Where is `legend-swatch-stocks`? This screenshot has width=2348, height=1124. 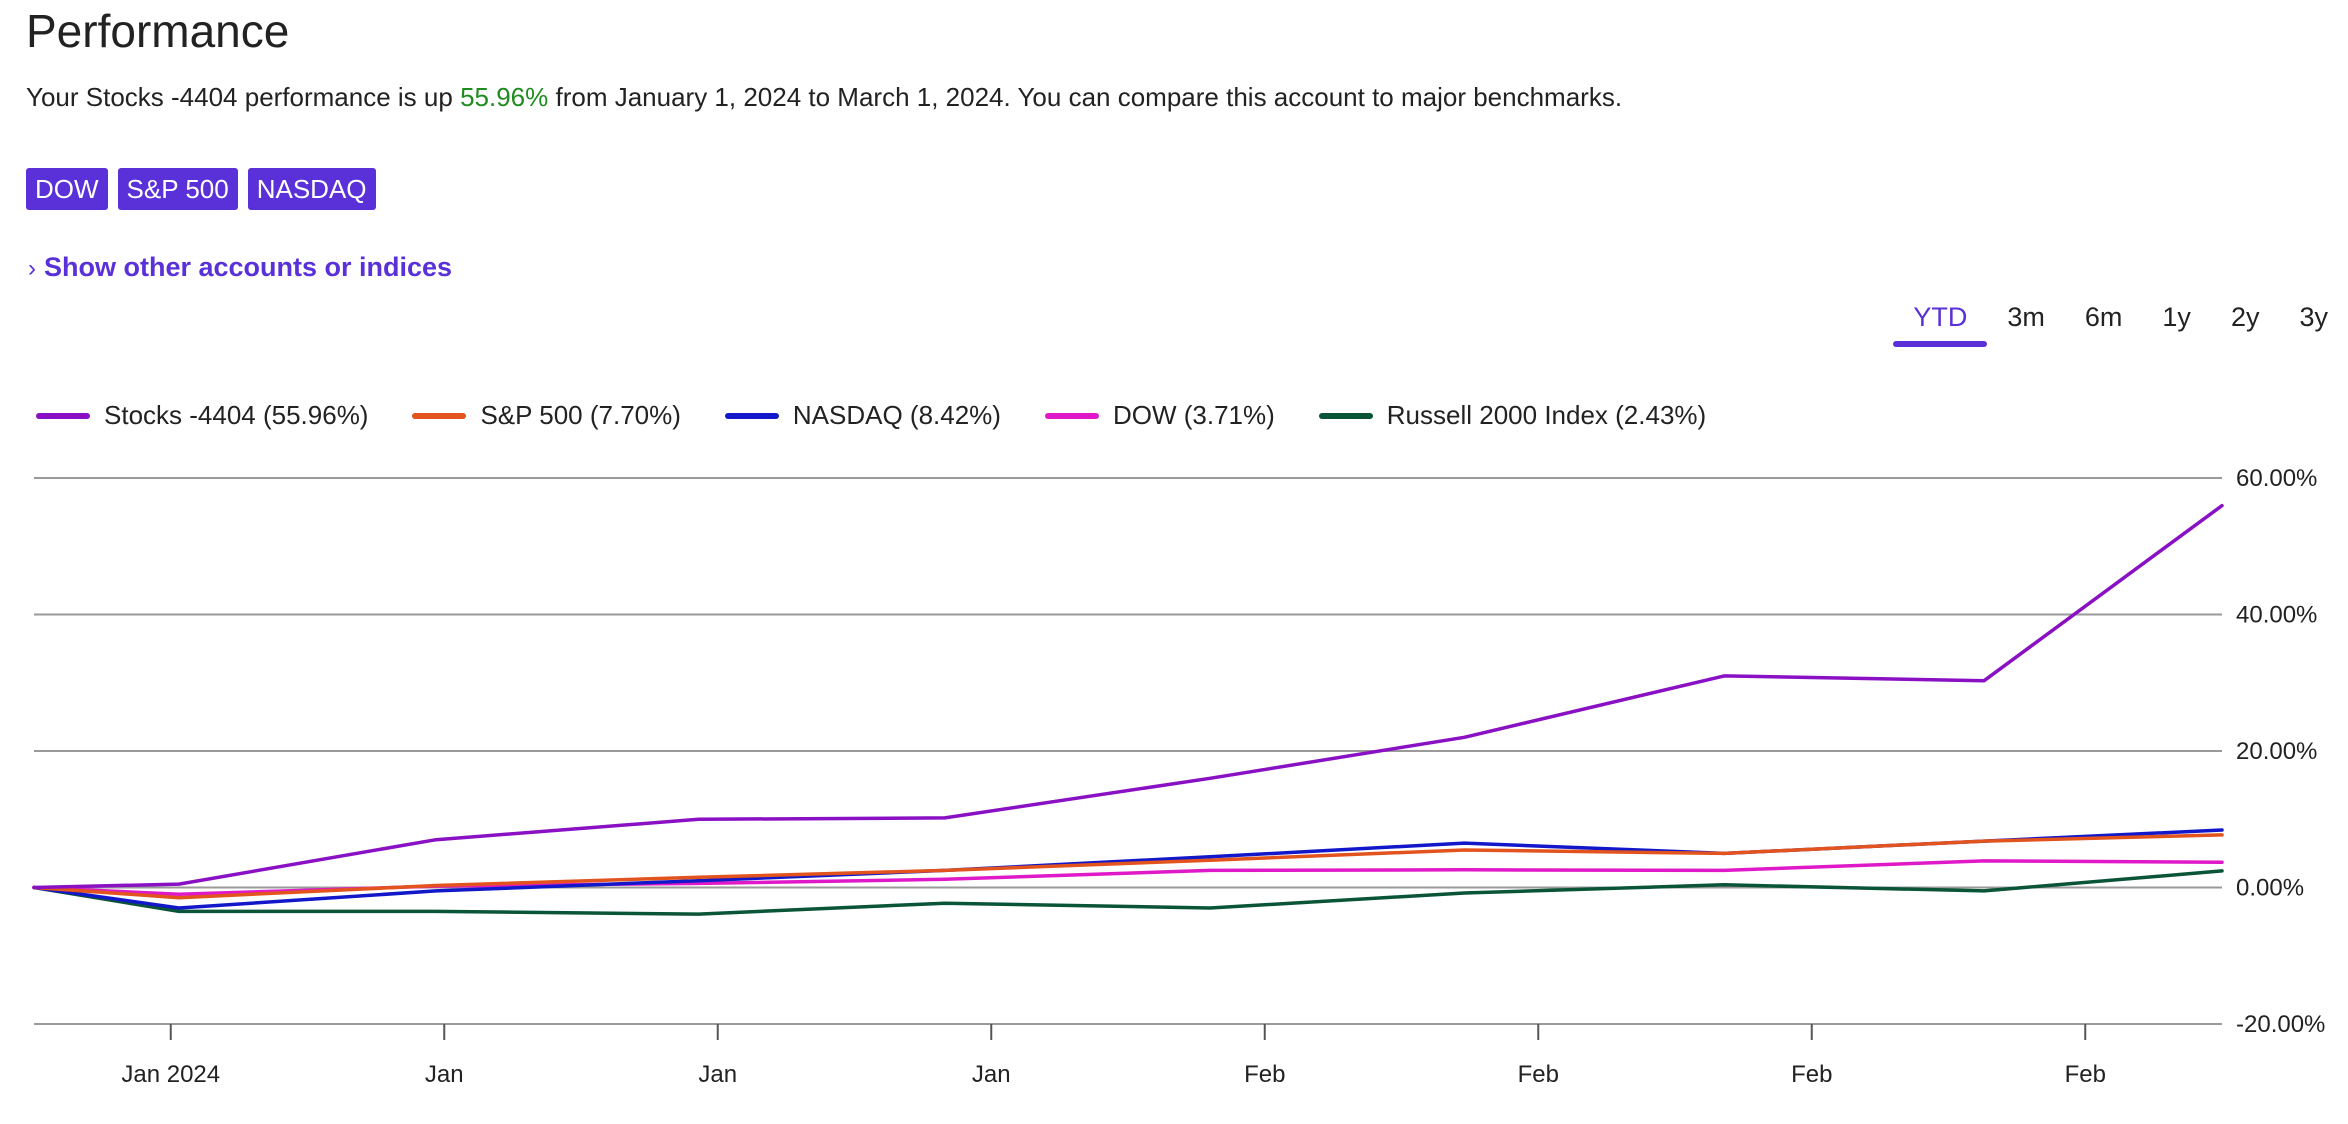 legend-swatch-stocks is located at coordinates (63, 415).